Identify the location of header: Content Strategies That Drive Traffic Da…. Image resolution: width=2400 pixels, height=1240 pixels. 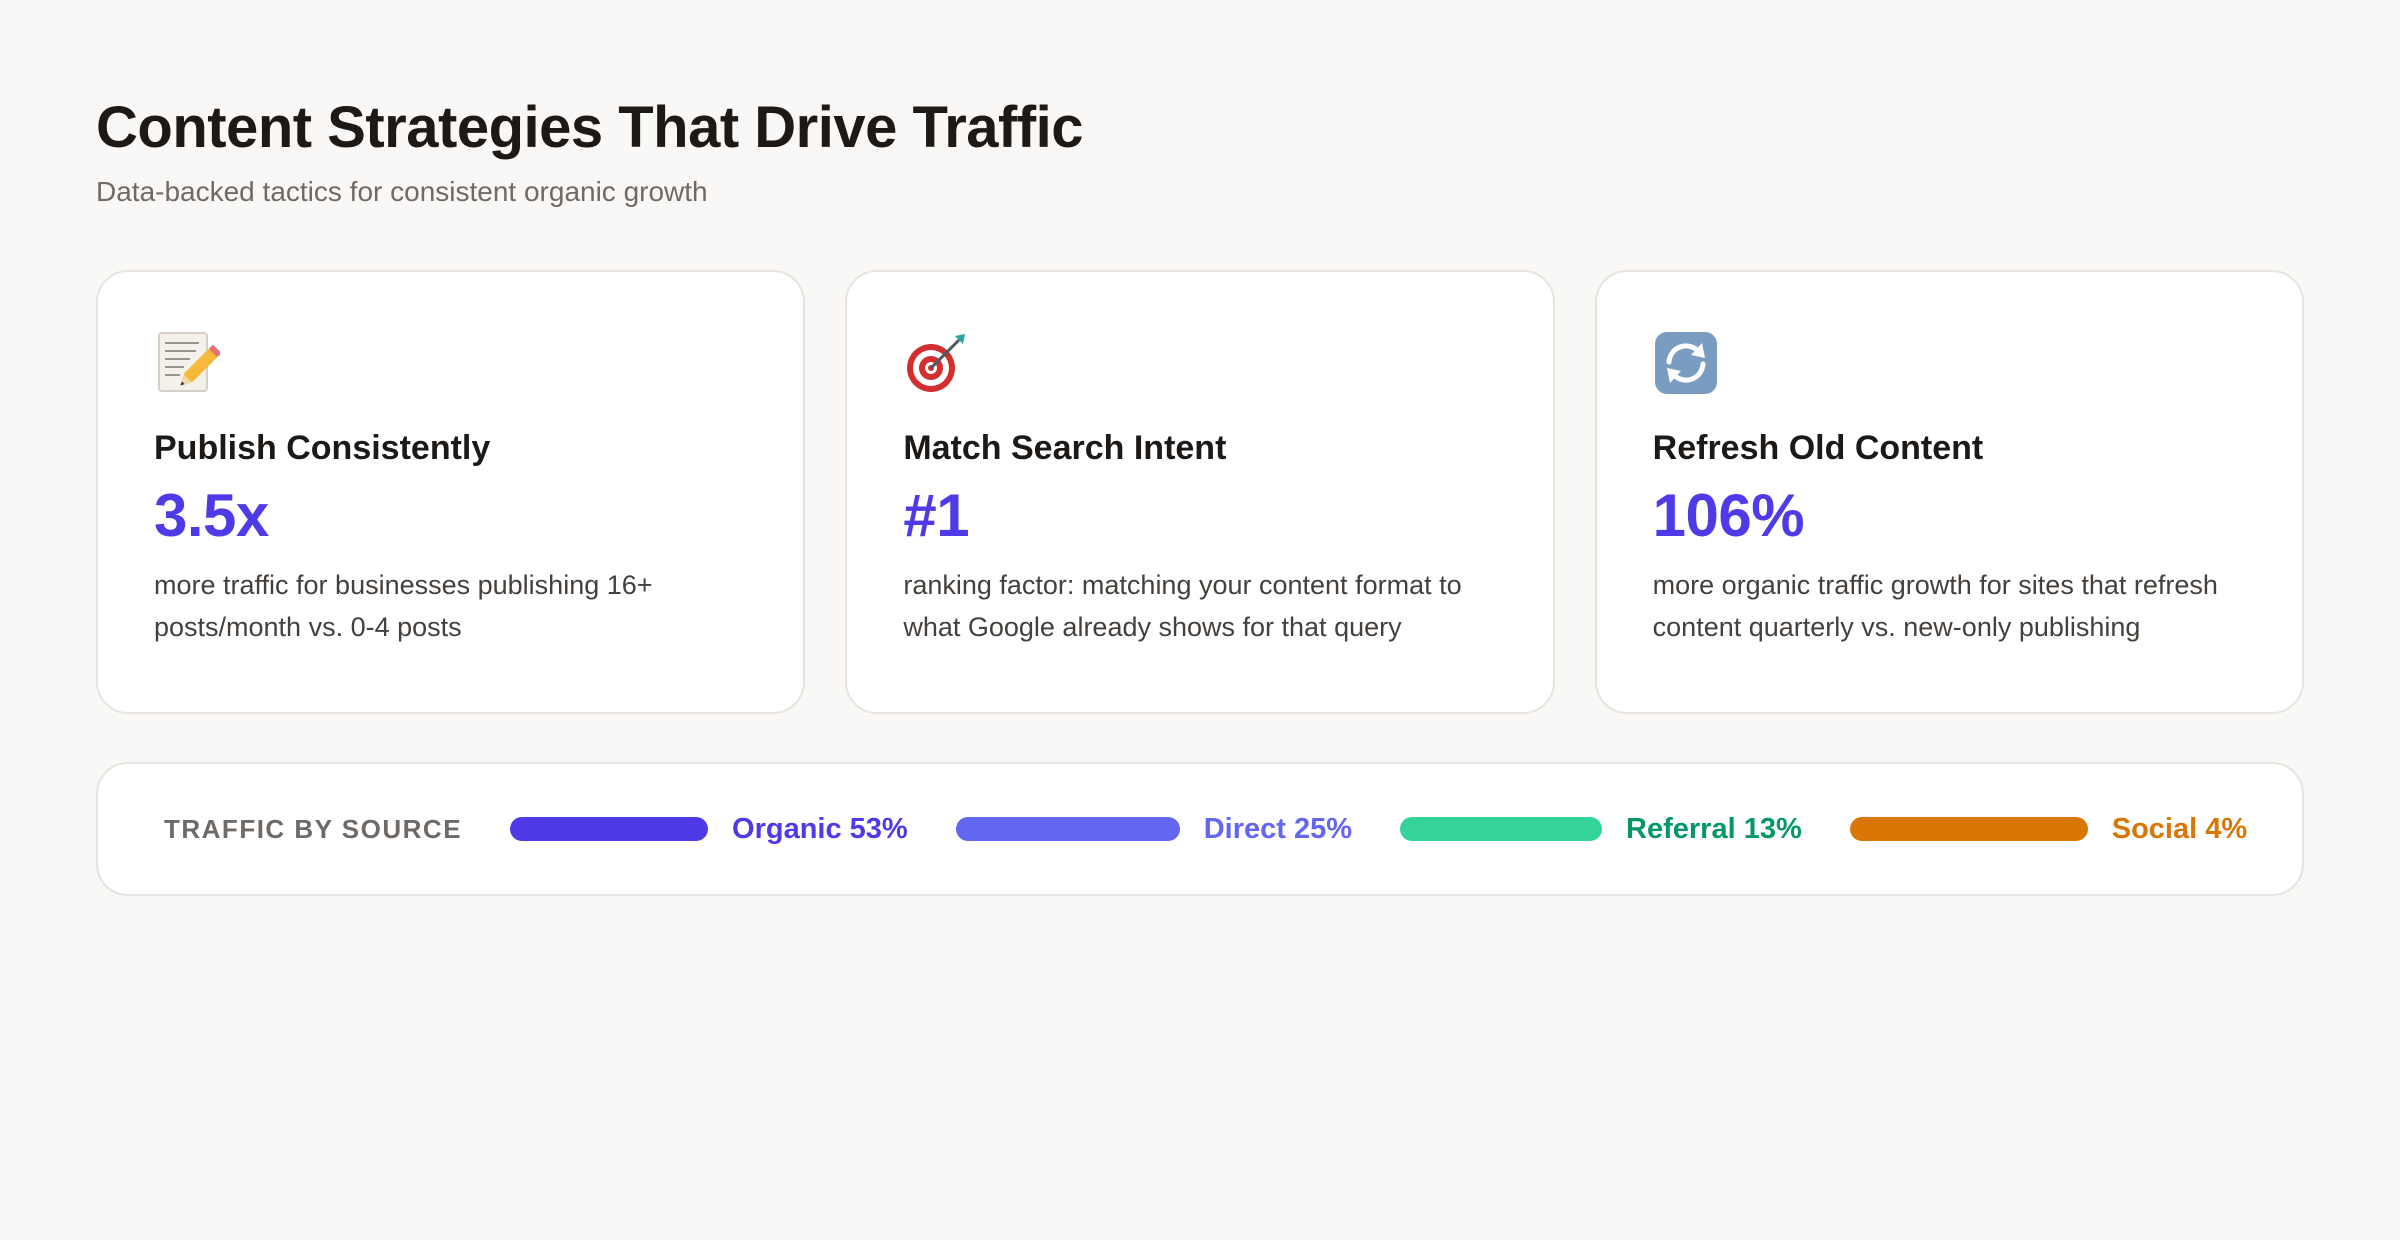
(1196, 151).